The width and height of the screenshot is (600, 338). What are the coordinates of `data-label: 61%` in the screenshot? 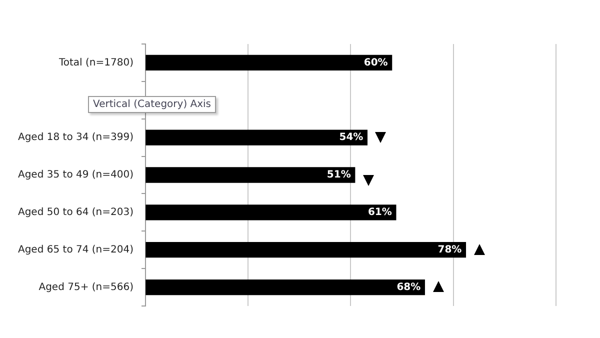 It's located at (380, 212).